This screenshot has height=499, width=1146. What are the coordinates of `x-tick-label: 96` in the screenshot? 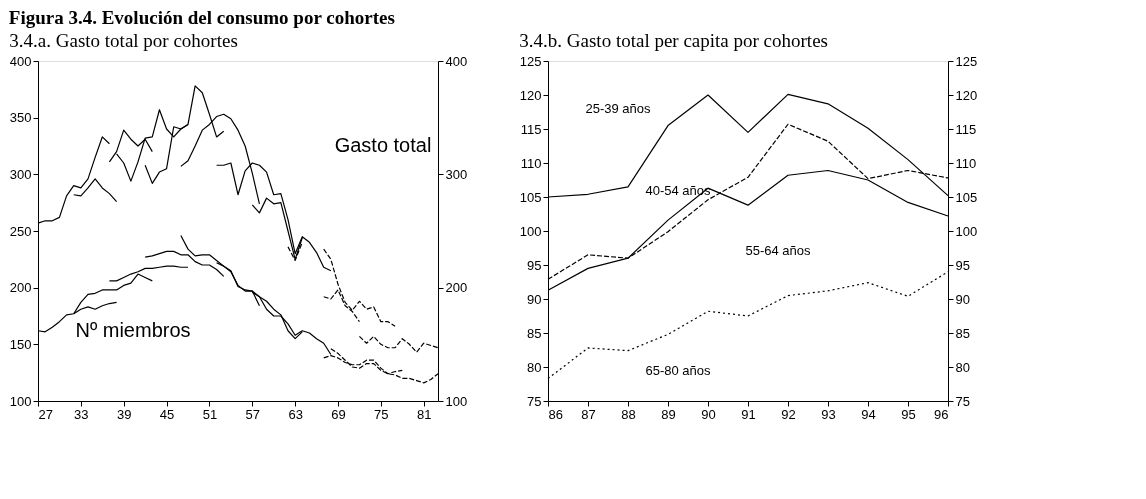 It's located at (941, 414).